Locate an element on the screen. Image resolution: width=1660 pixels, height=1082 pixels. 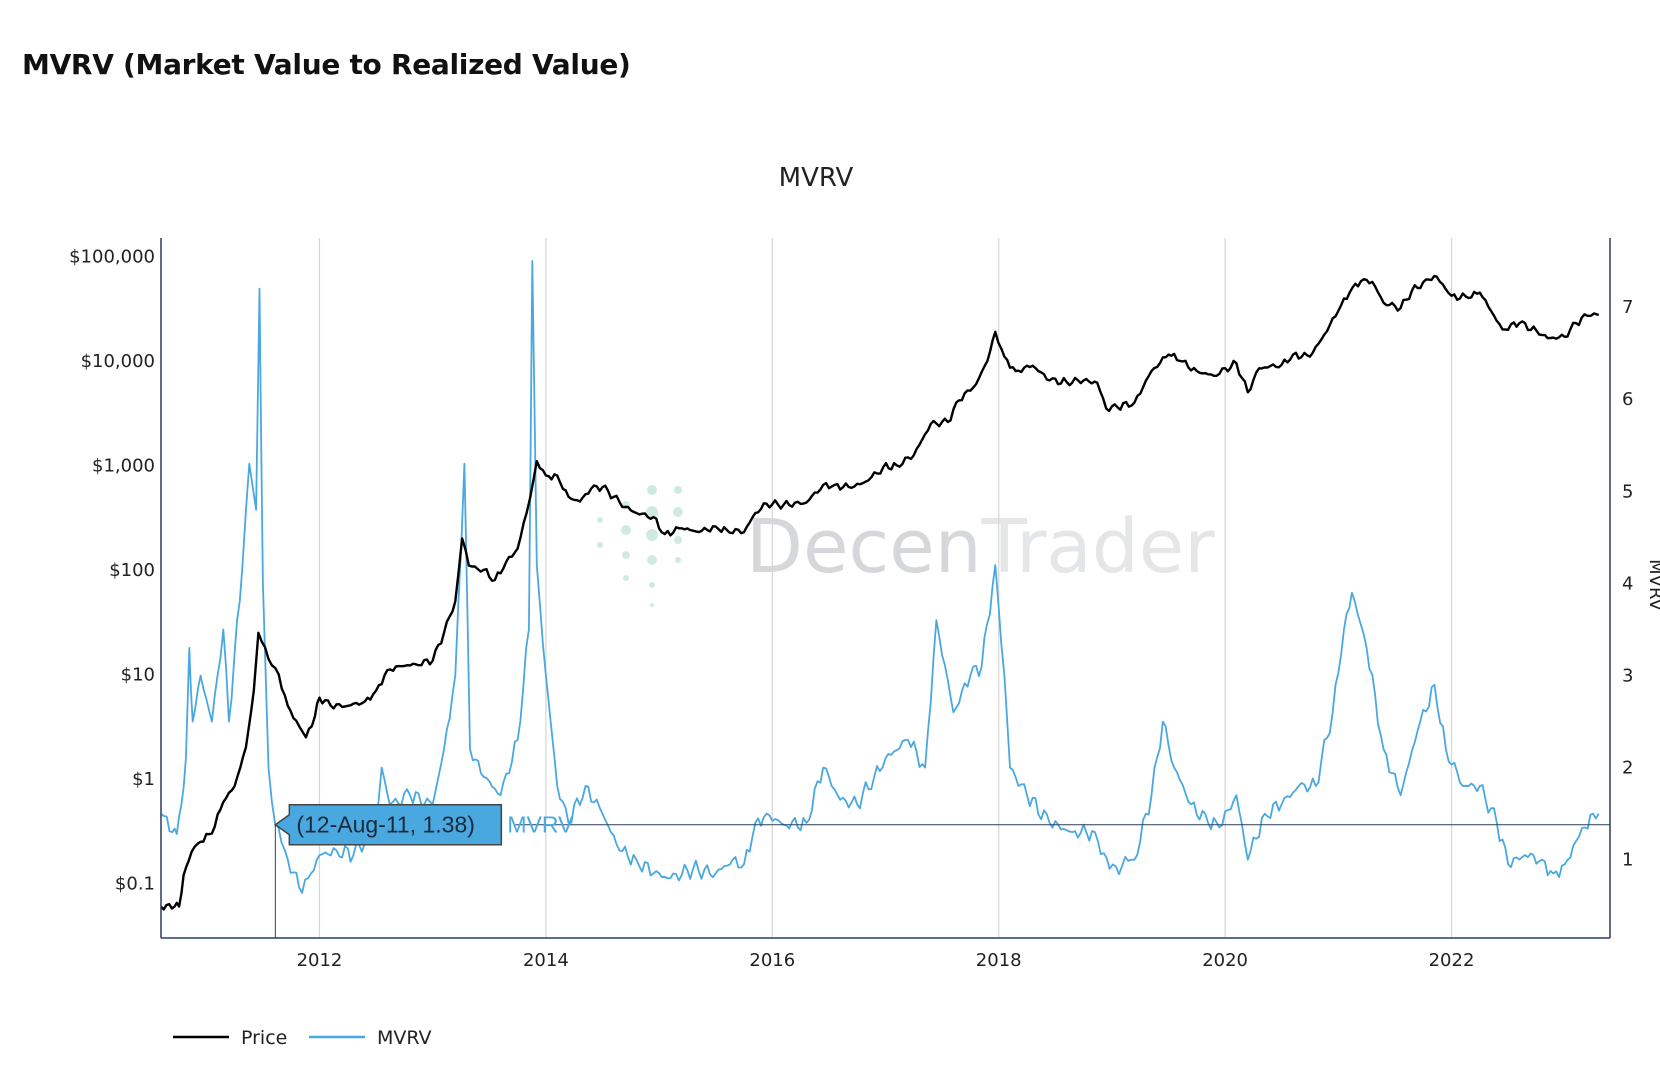
right-tick-label: 5 is located at coordinates (1627, 491).